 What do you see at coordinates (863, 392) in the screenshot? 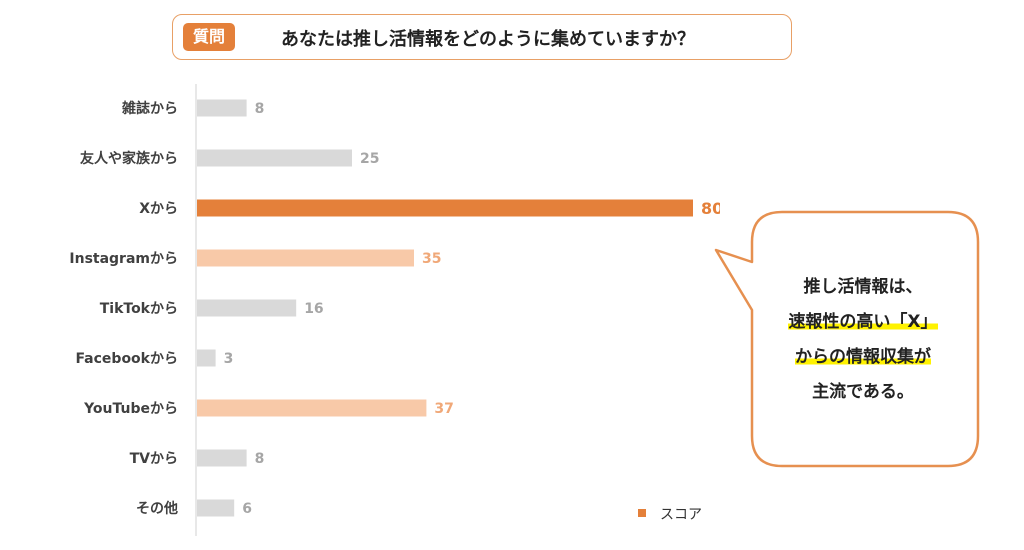
I see `callout-line-4: 主流である。` at bounding box center [863, 392].